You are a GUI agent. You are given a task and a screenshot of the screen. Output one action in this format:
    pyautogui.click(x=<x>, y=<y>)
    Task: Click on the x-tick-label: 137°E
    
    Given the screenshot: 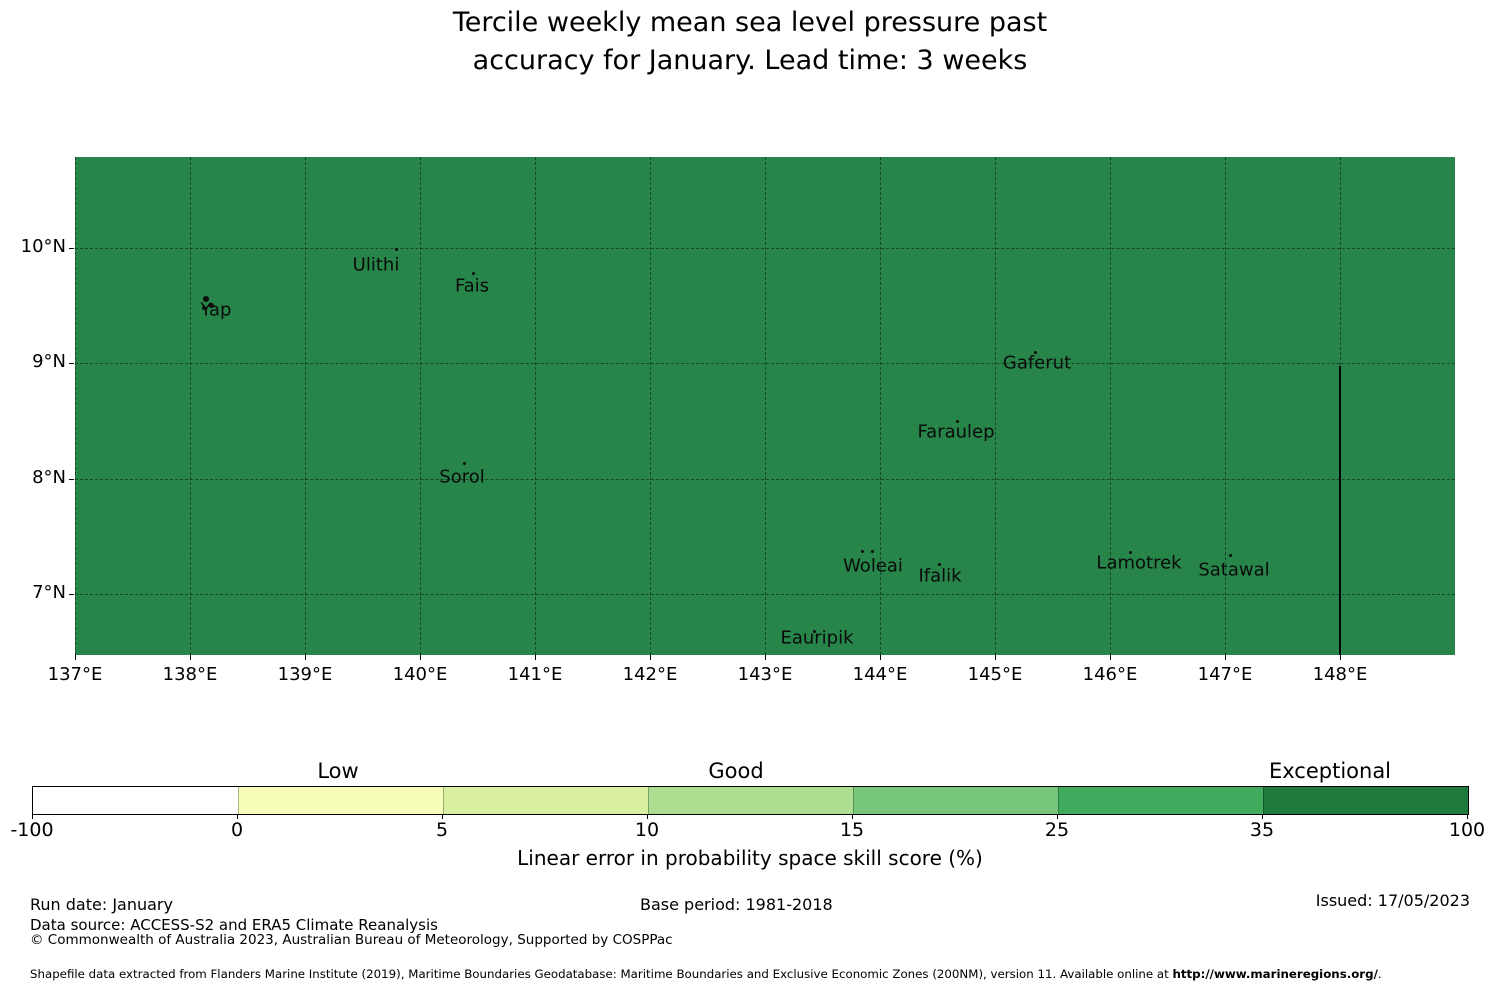 What is the action you would take?
    pyautogui.click(x=75, y=674)
    